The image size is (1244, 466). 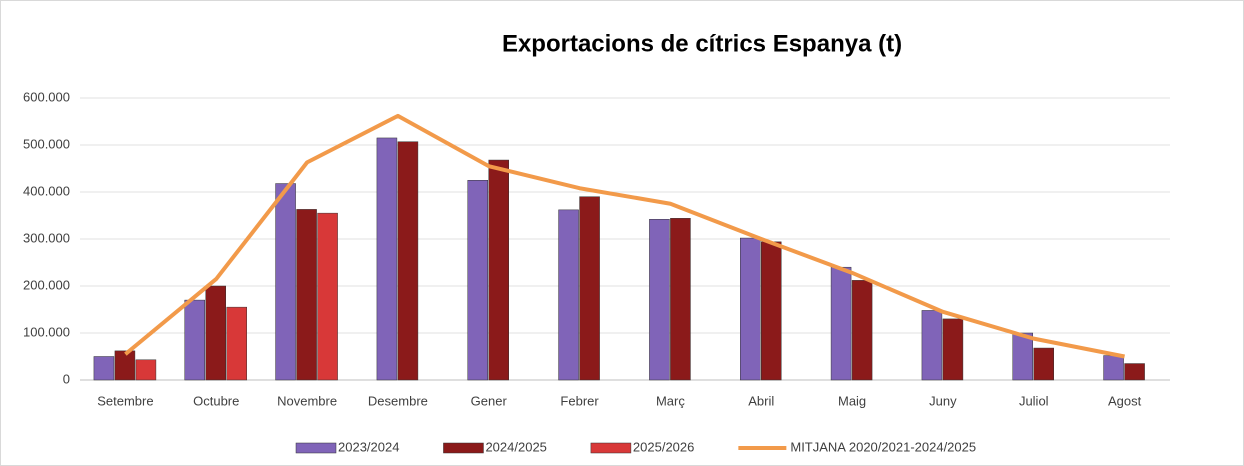 What do you see at coordinates (46, 96) in the screenshot?
I see `y-tick-label: 600.000` at bounding box center [46, 96].